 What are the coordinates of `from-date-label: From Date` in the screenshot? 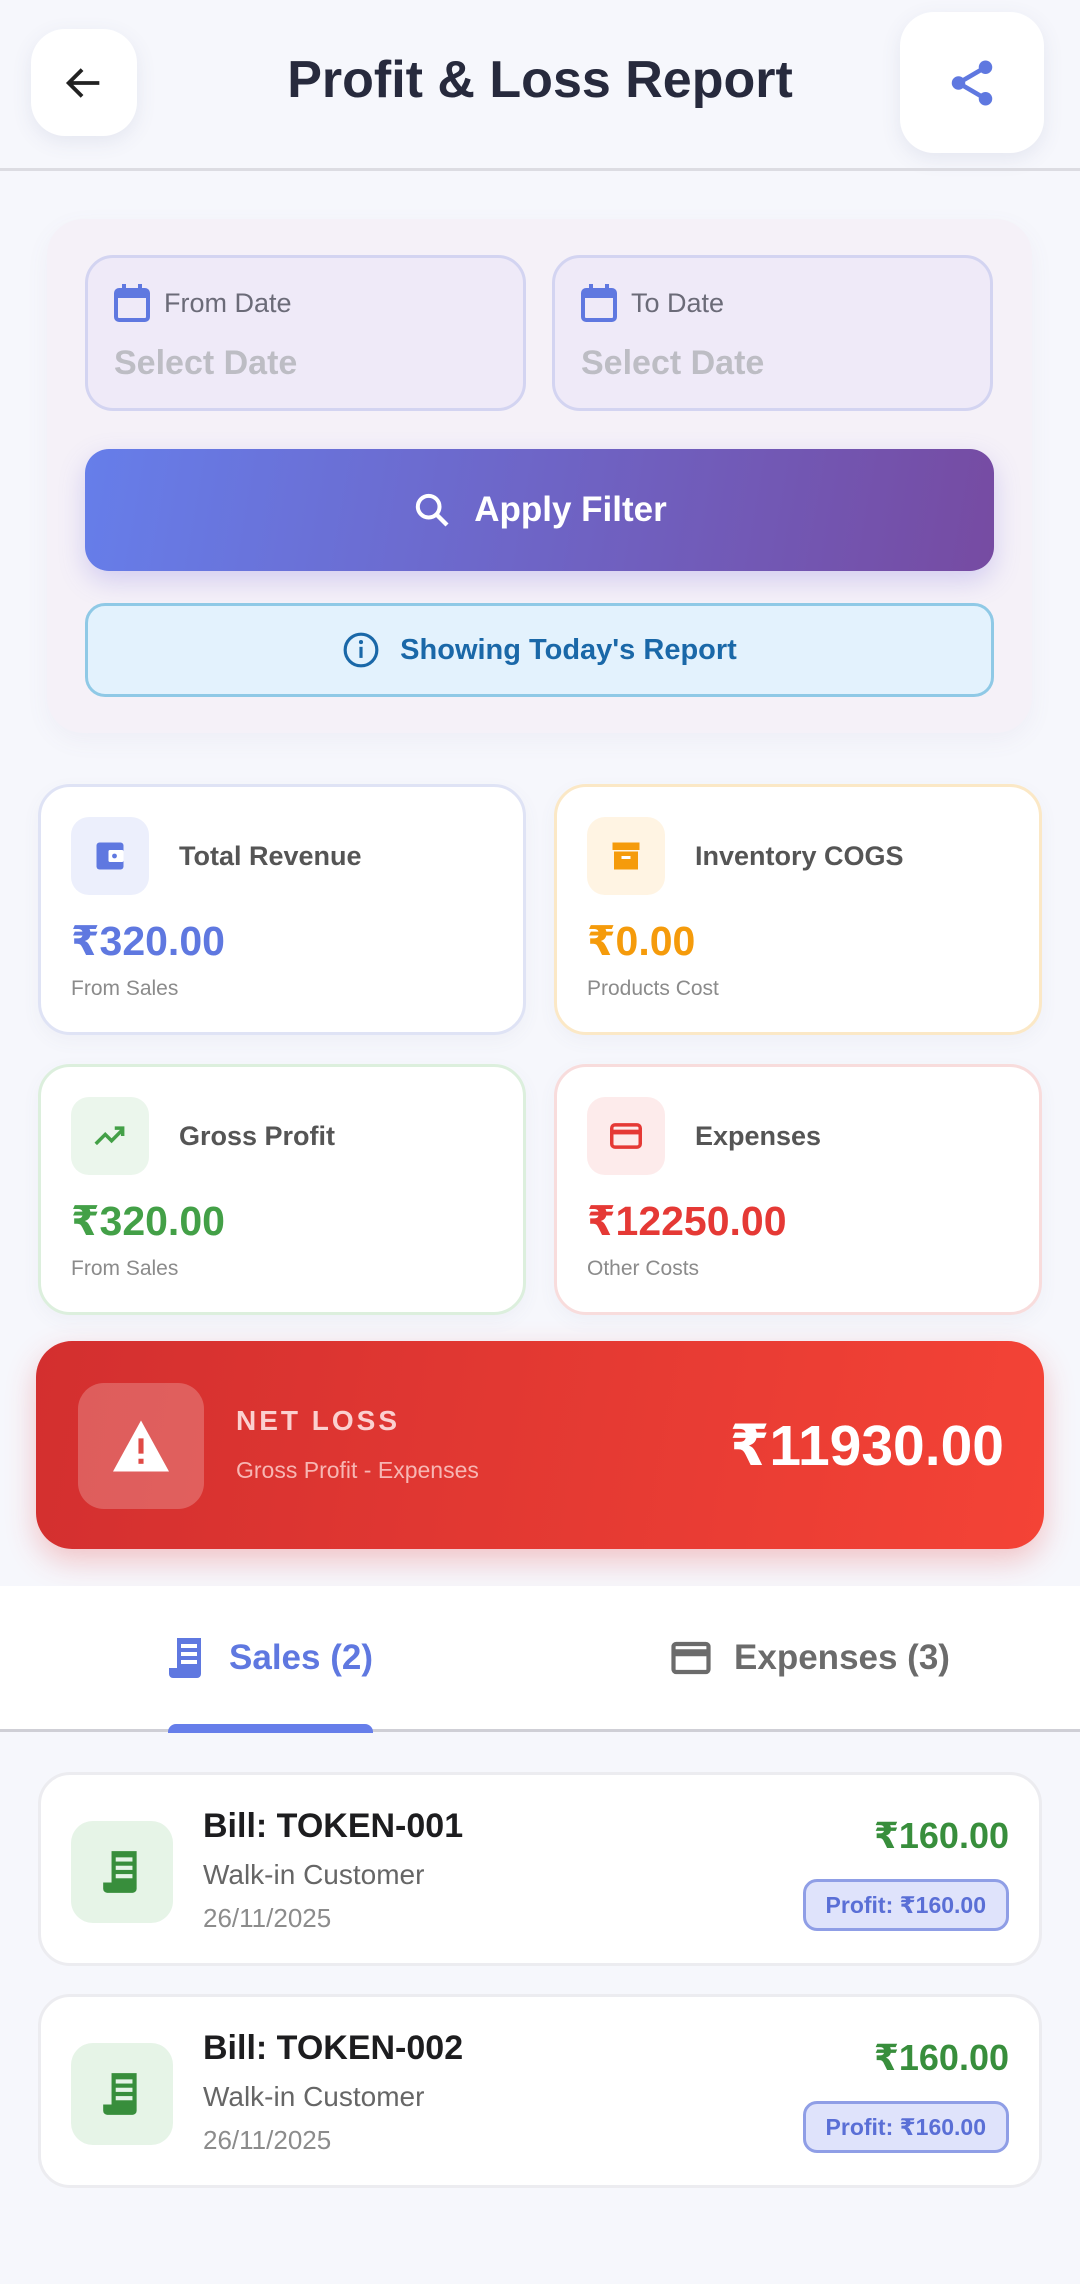 It's located at (228, 302).